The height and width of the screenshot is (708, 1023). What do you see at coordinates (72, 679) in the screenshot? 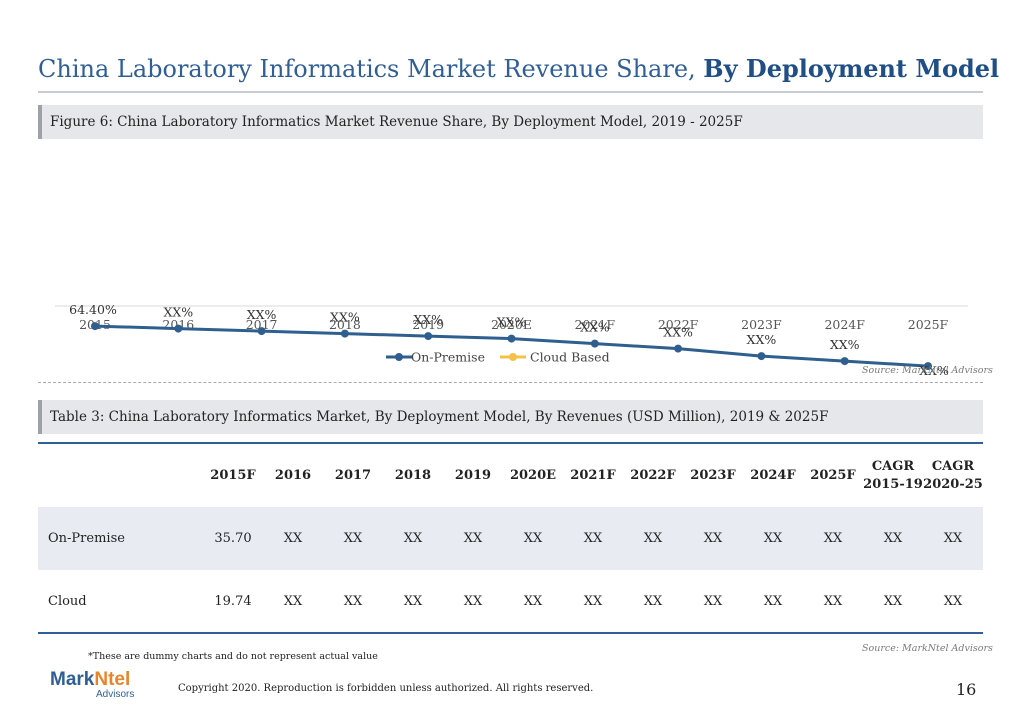
I see `logo-mark-text: Mark` at bounding box center [72, 679].